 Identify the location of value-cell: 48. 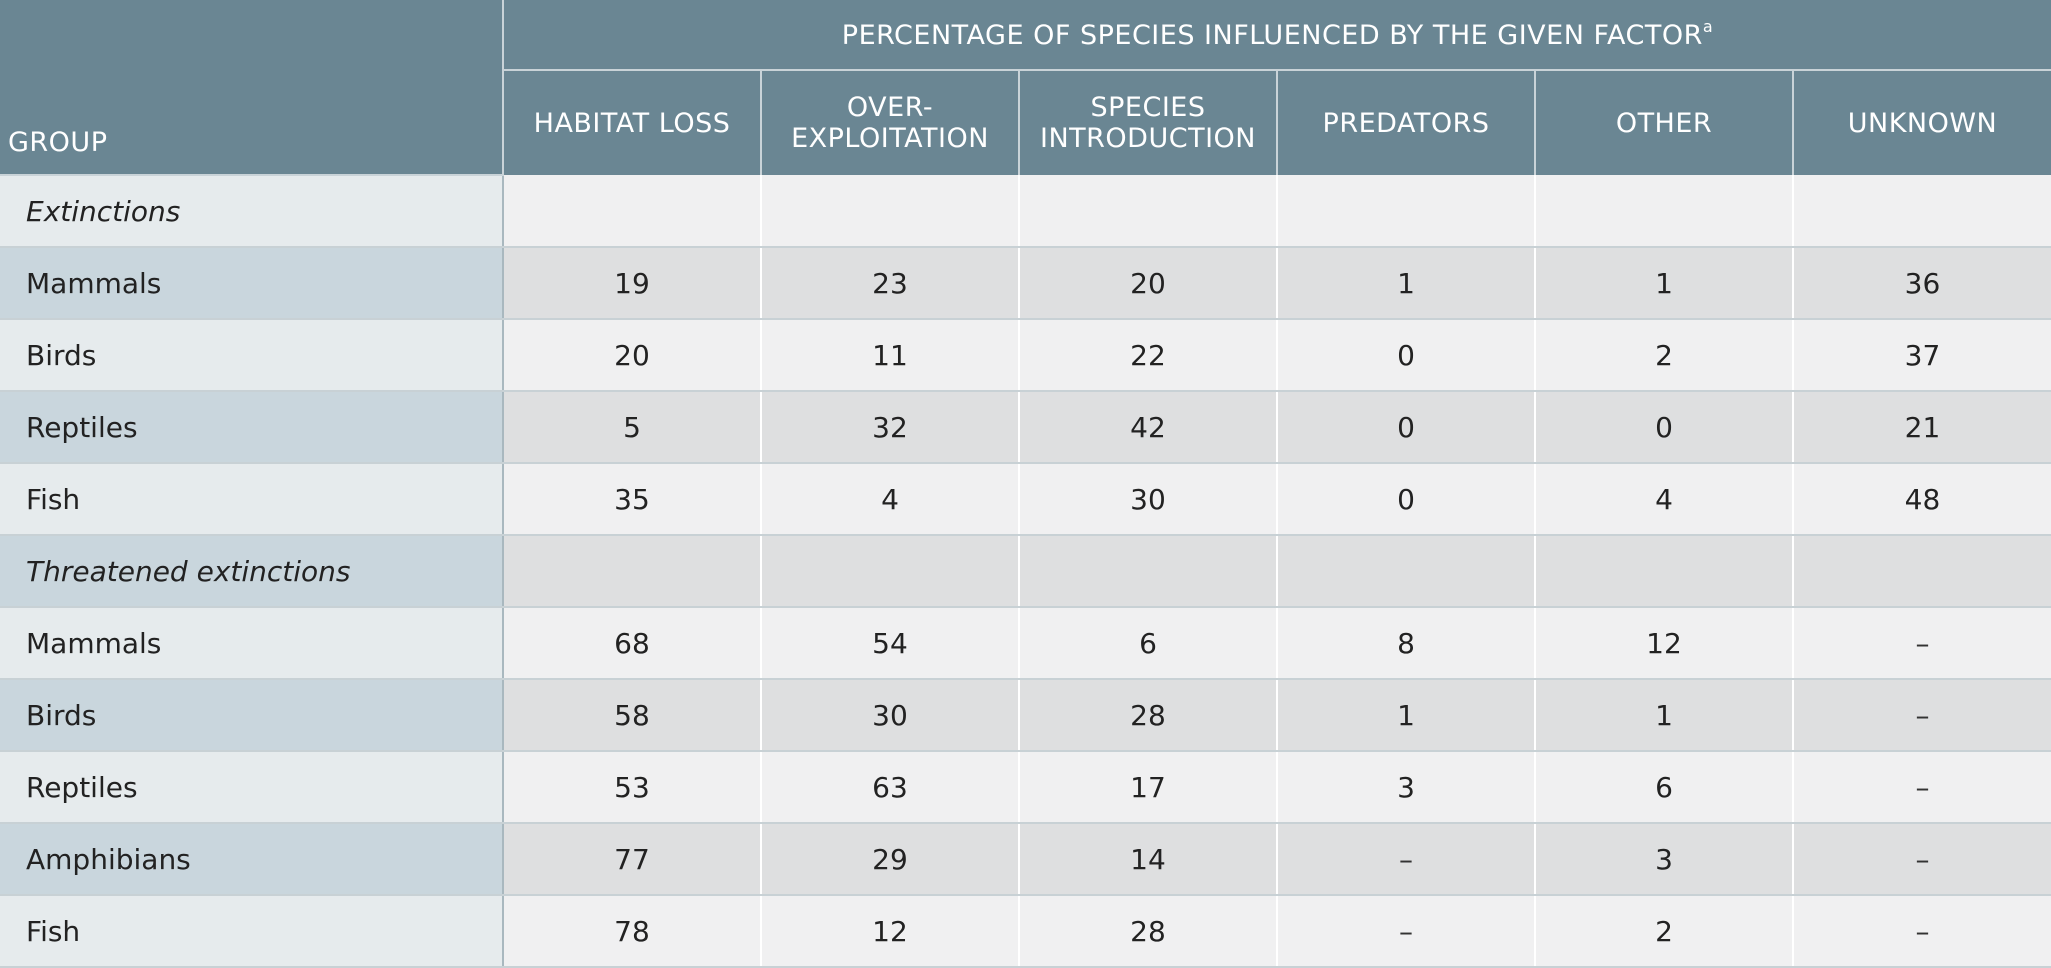
(1922, 499).